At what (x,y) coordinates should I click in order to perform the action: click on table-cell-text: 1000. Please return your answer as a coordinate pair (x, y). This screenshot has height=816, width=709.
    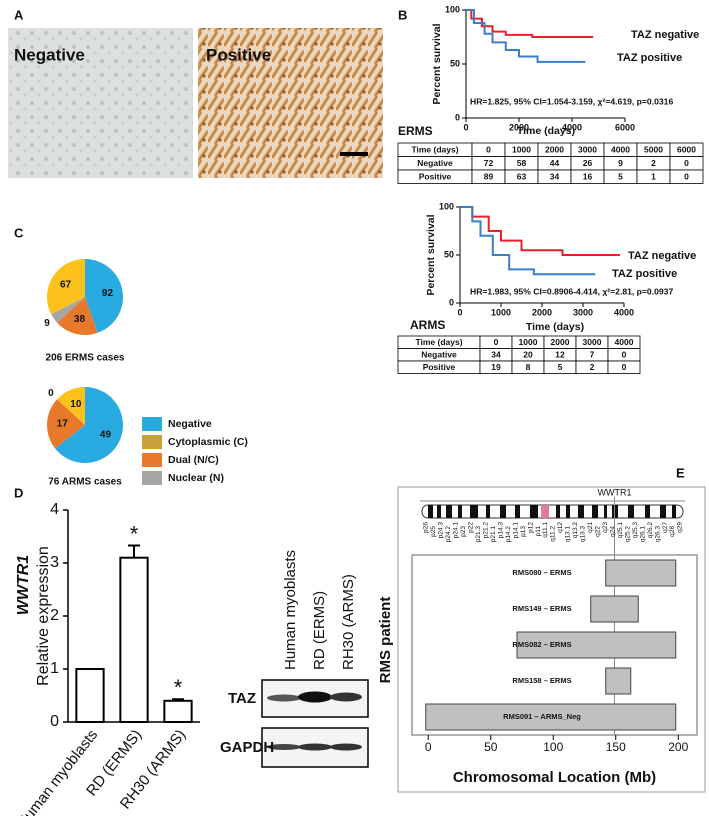
    Looking at the image, I should click on (521, 150).